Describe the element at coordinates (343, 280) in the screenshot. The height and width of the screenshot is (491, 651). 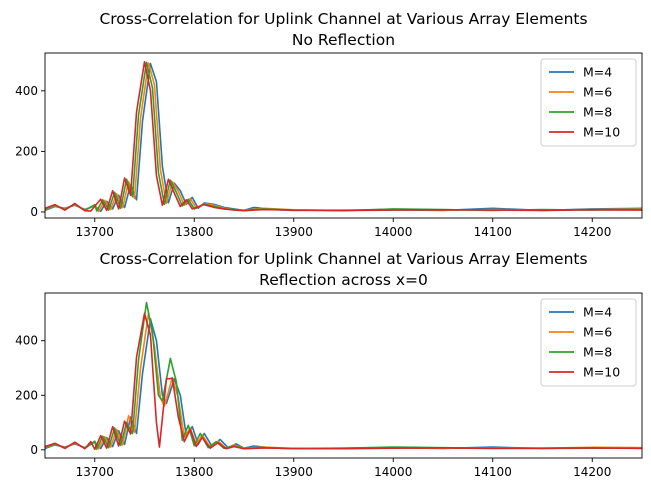
I see `chart-2-subtitle: Reflection across x=0` at that location.